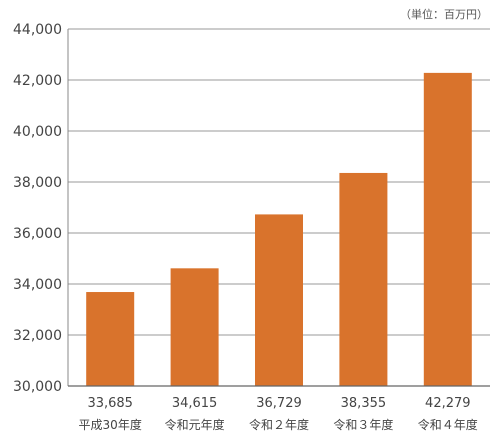  What do you see at coordinates (37, 387) in the screenshot?
I see `y-tick-label: 30,000` at bounding box center [37, 387].